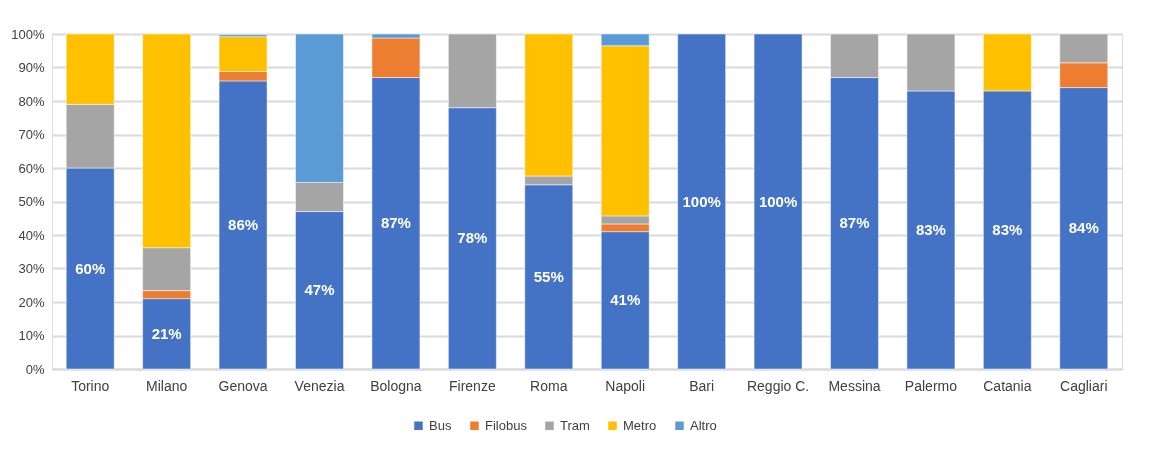  Describe the element at coordinates (31, 302) in the screenshot. I see `y-tick-label: 20%` at that location.